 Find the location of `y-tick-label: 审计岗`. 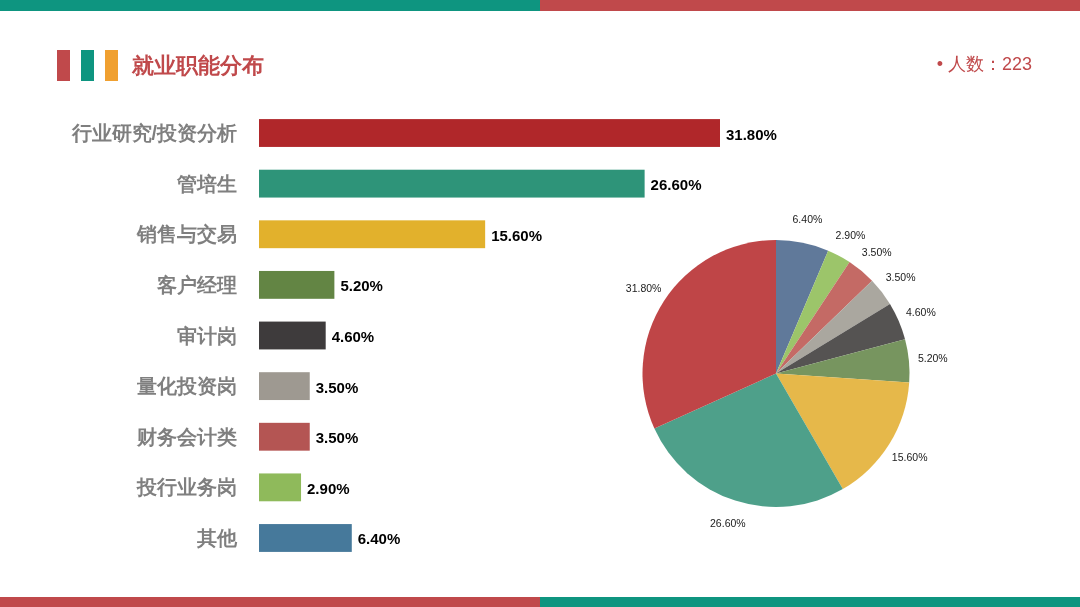

y-tick-label: 审计岗 is located at coordinates (207, 335).